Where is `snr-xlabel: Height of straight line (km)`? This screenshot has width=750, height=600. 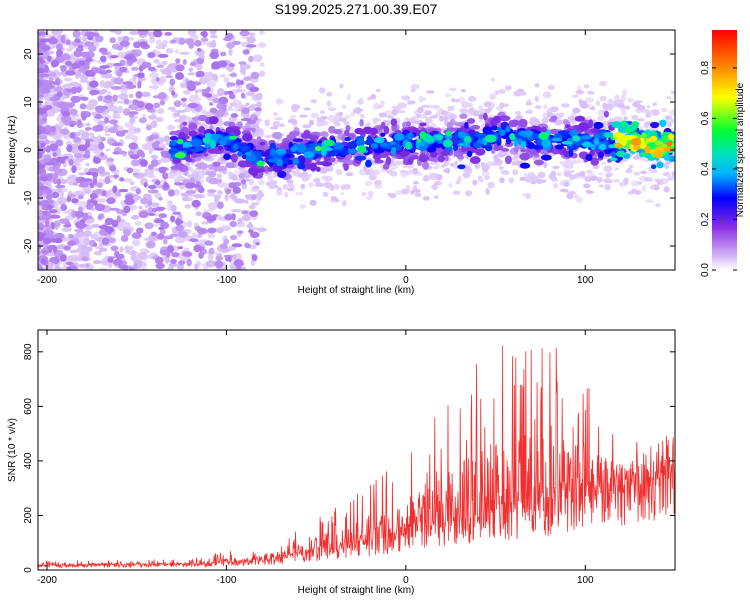
snr-xlabel: Height of straight line (km) is located at coordinates (356, 590).